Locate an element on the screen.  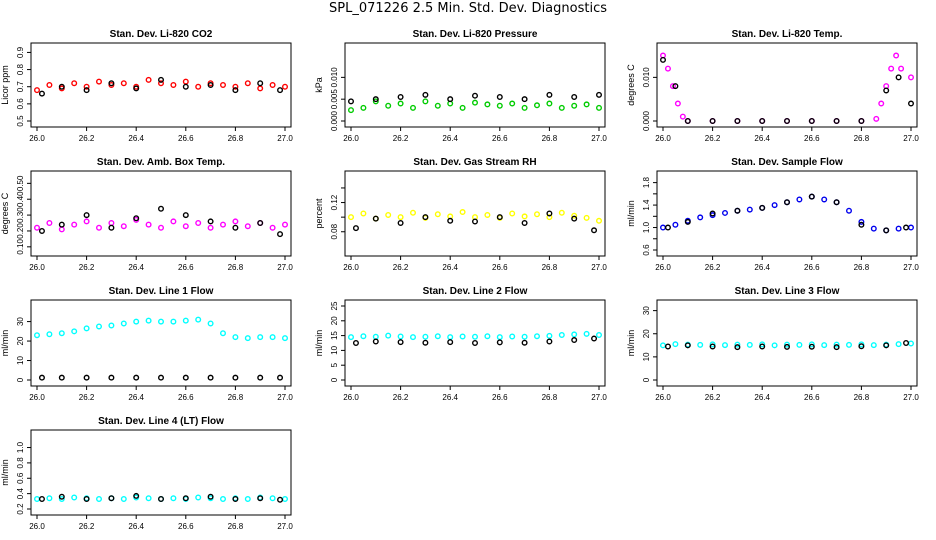
y-tick-label: 0.000 is located at coordinates (646, 120).